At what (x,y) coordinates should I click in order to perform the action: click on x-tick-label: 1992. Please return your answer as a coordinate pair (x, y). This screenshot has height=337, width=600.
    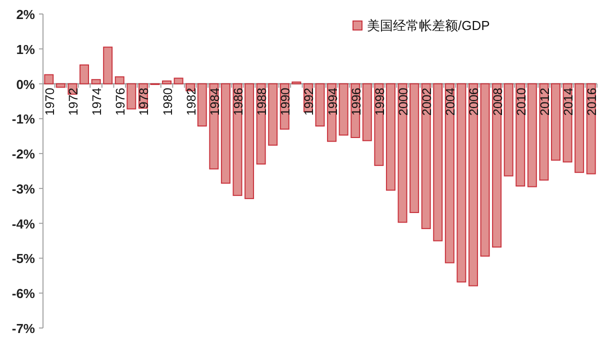
    Looking at the image, I should click on (309, 102).